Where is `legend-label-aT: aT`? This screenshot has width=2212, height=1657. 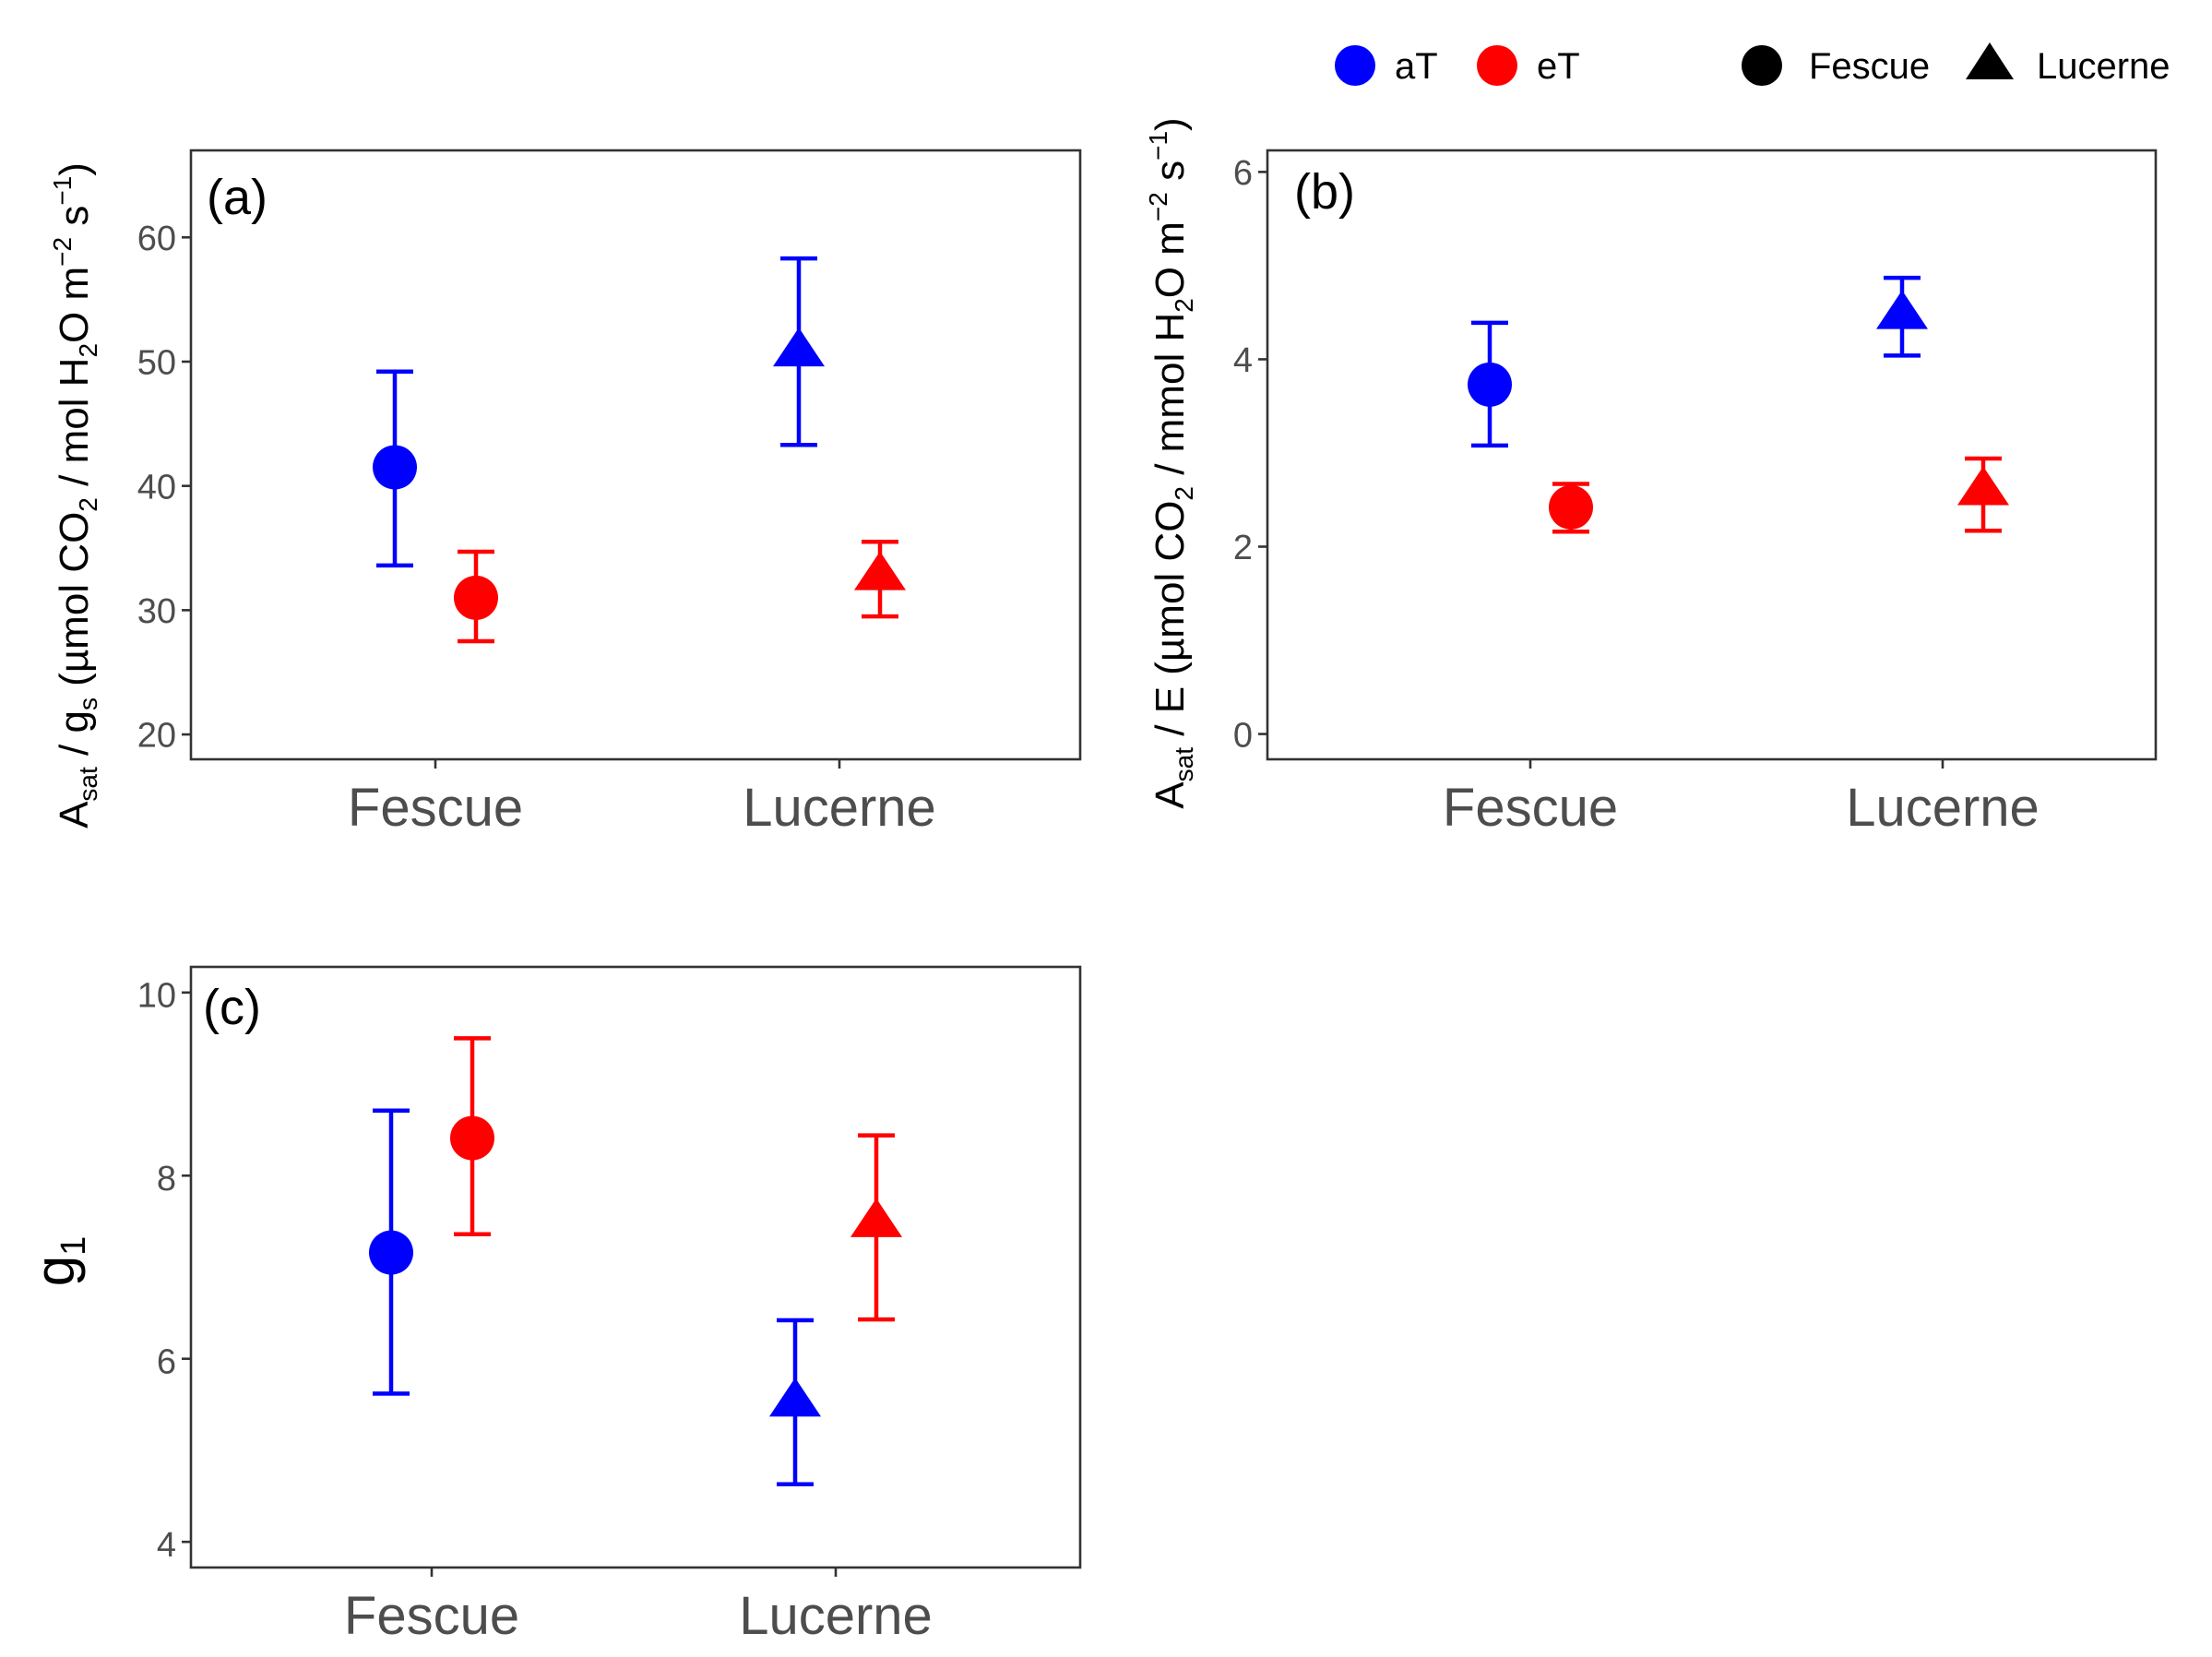 legend-label-aT: aT is located at coordinates (1416, 66).